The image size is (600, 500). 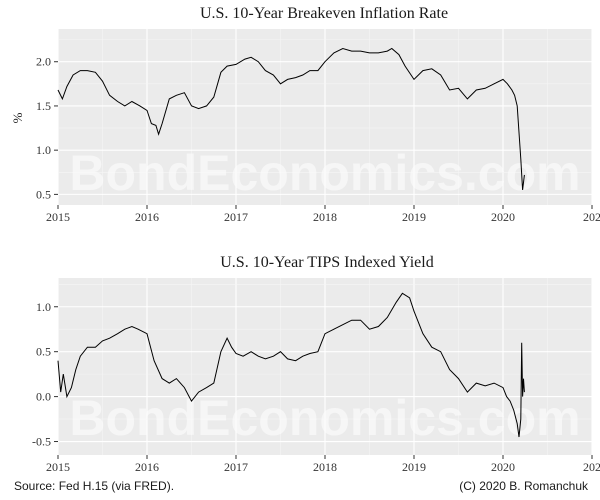 I want to click on tips-watermark: BondEconomics.com, so click(x=324, y=418).